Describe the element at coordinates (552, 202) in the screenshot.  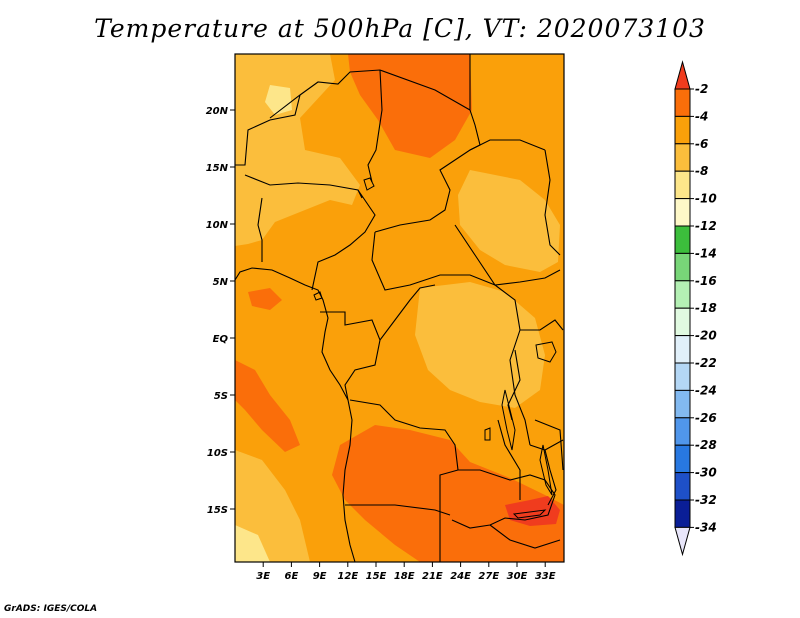
I see `border-ethiopia` at that location.